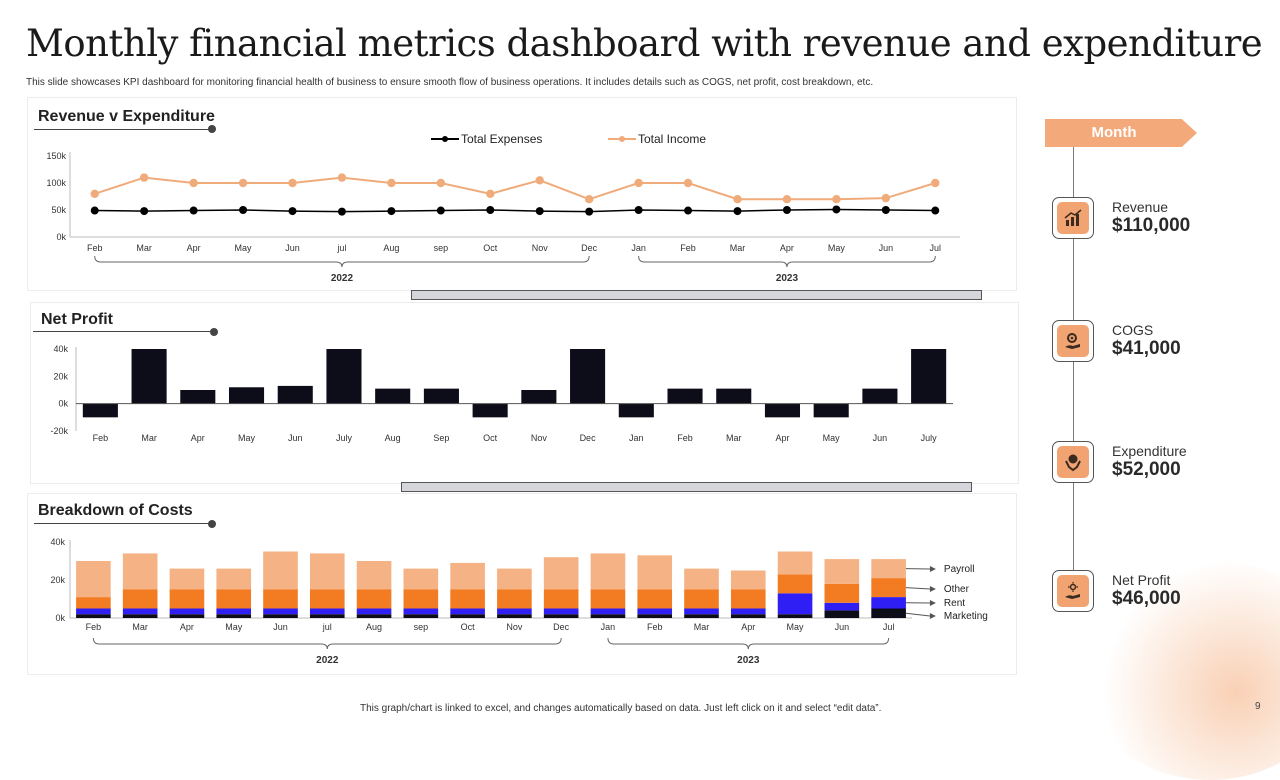 Image resolution: width=1280 pixels, height=780 pixels. I want to click on y-tick-label: 20k, so click(57, 580).